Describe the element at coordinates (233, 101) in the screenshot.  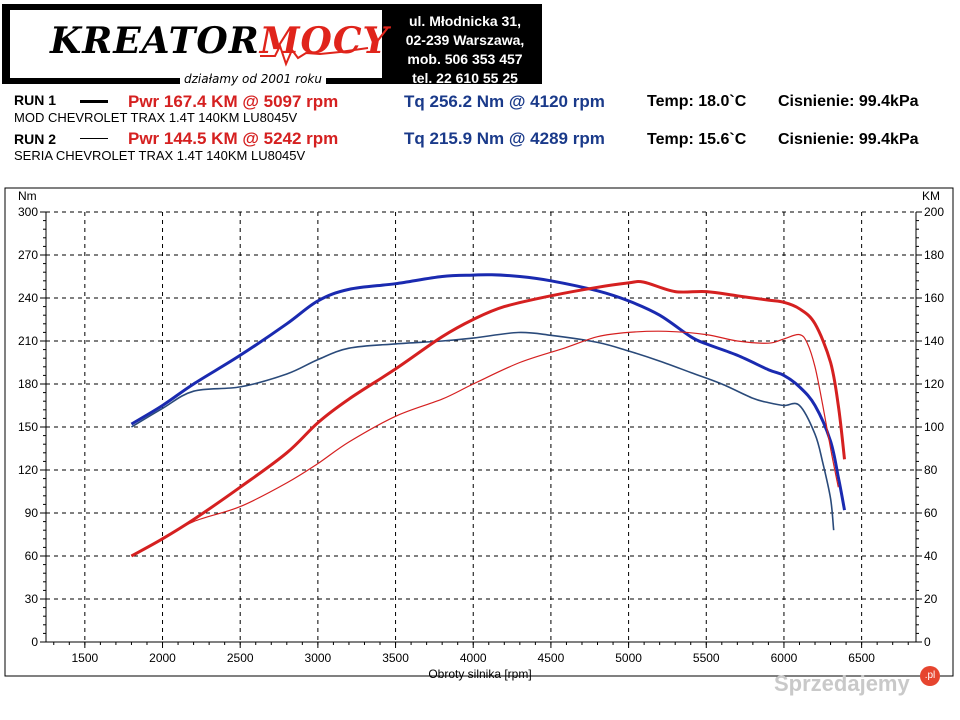
I see `run1-power: Pwr 167.4 KM @ 5097 rpm` at that location.